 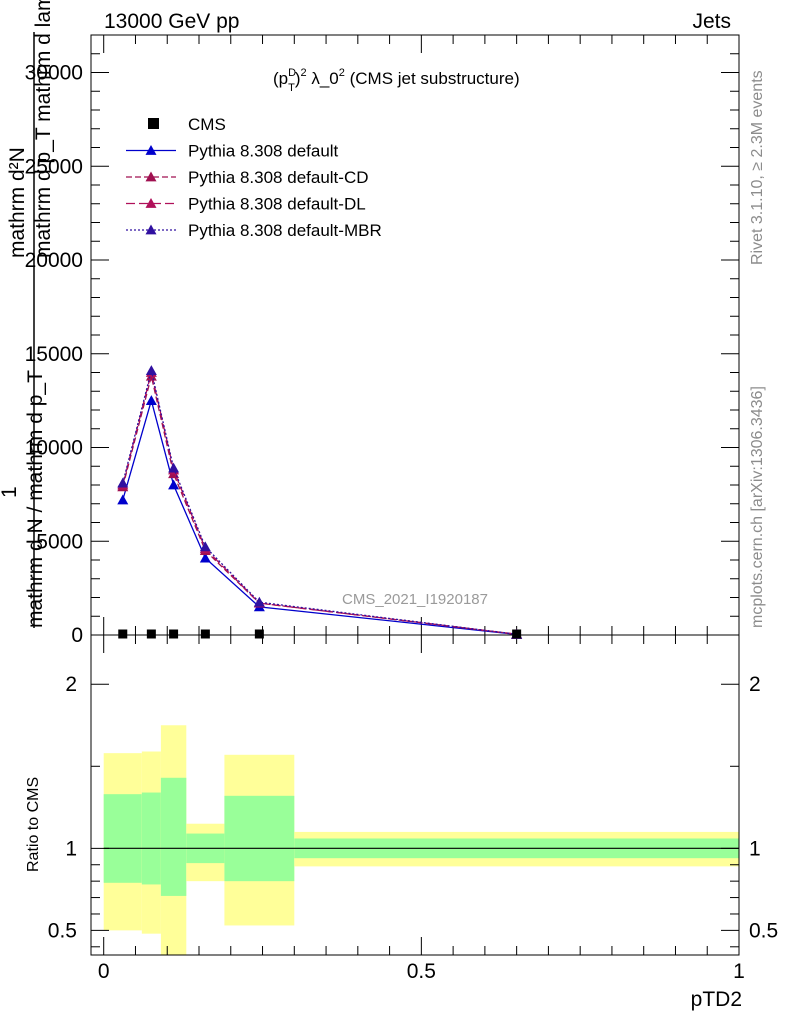 I want to click on main-y-tick-label: 20000, so click(x=54, y=260).